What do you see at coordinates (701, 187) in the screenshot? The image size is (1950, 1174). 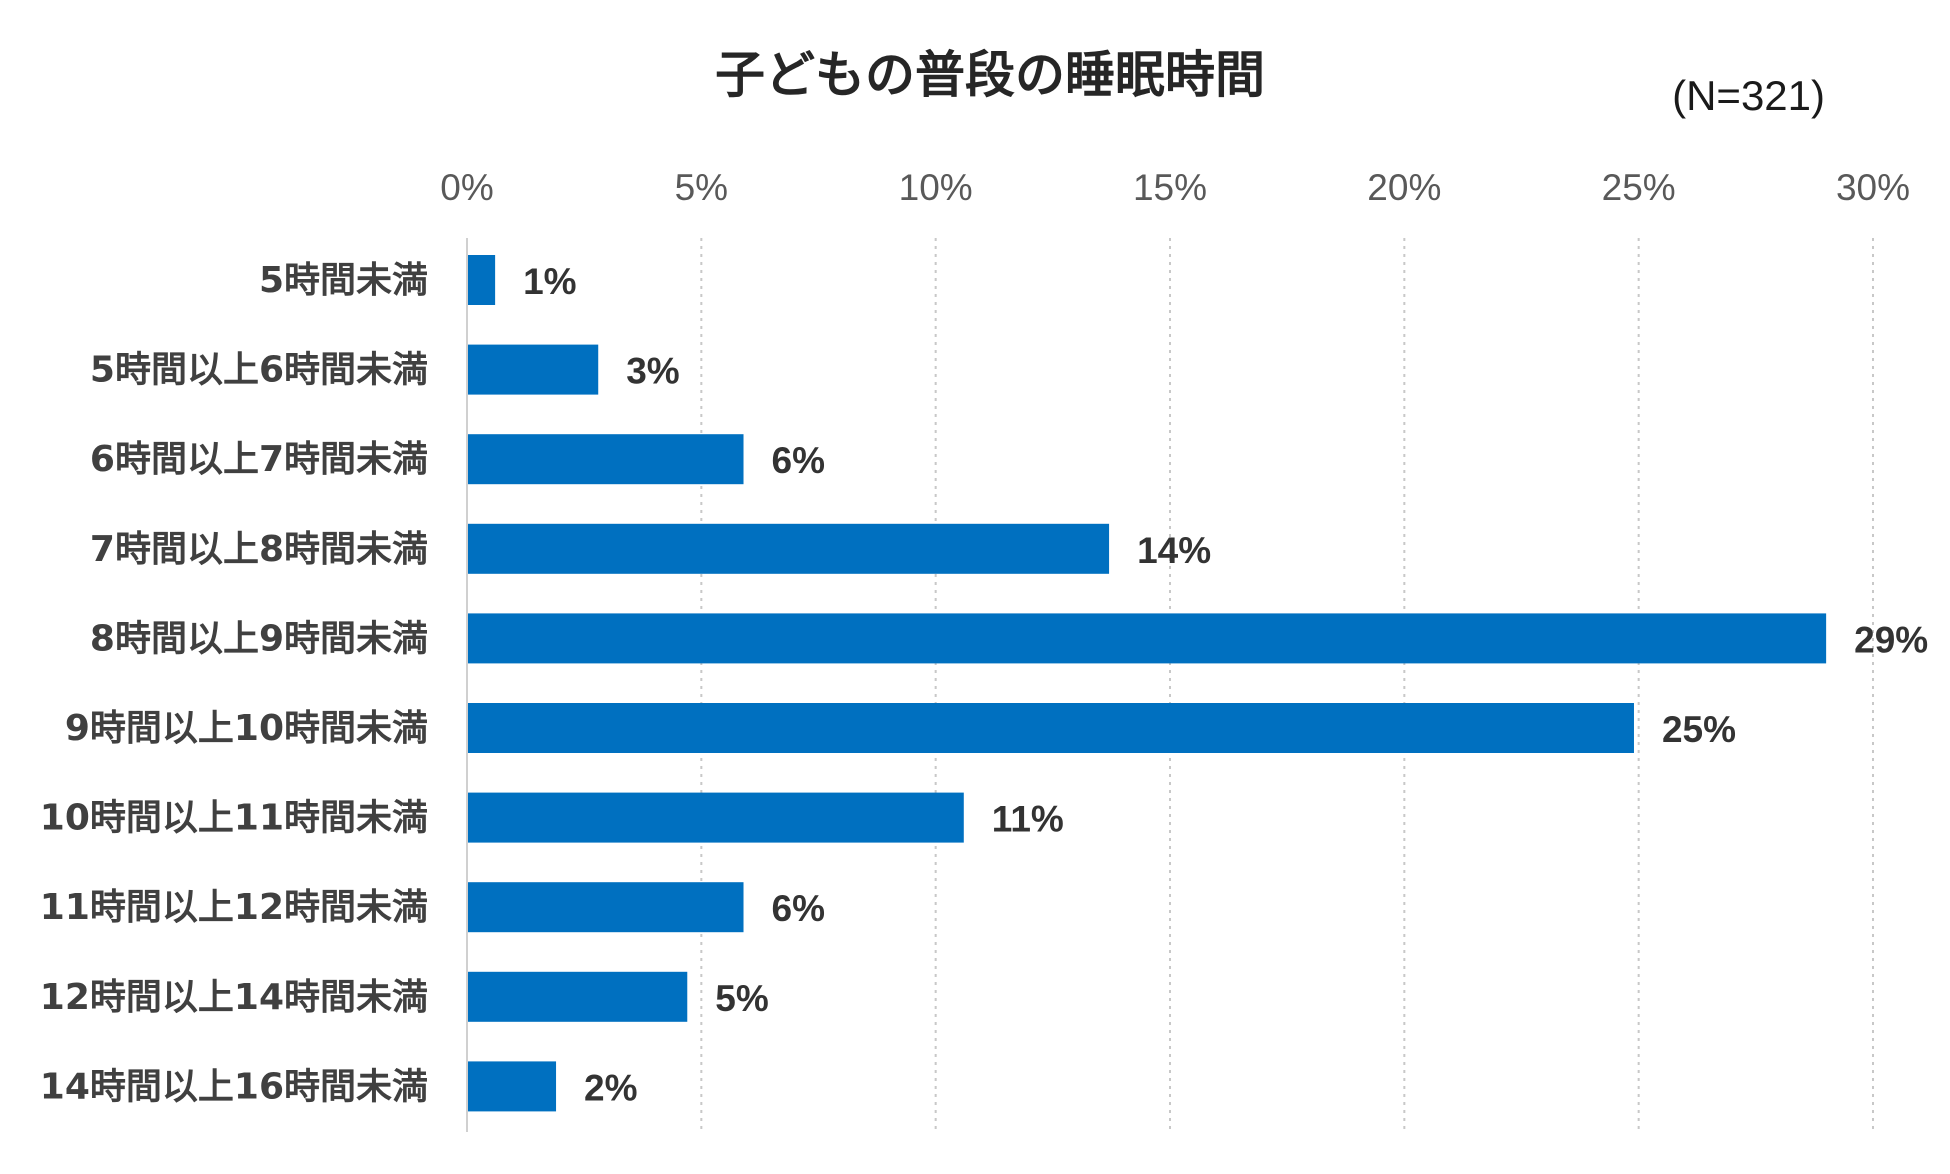 I see `x-tick-label: 5%` at bounding box center [701, 187].